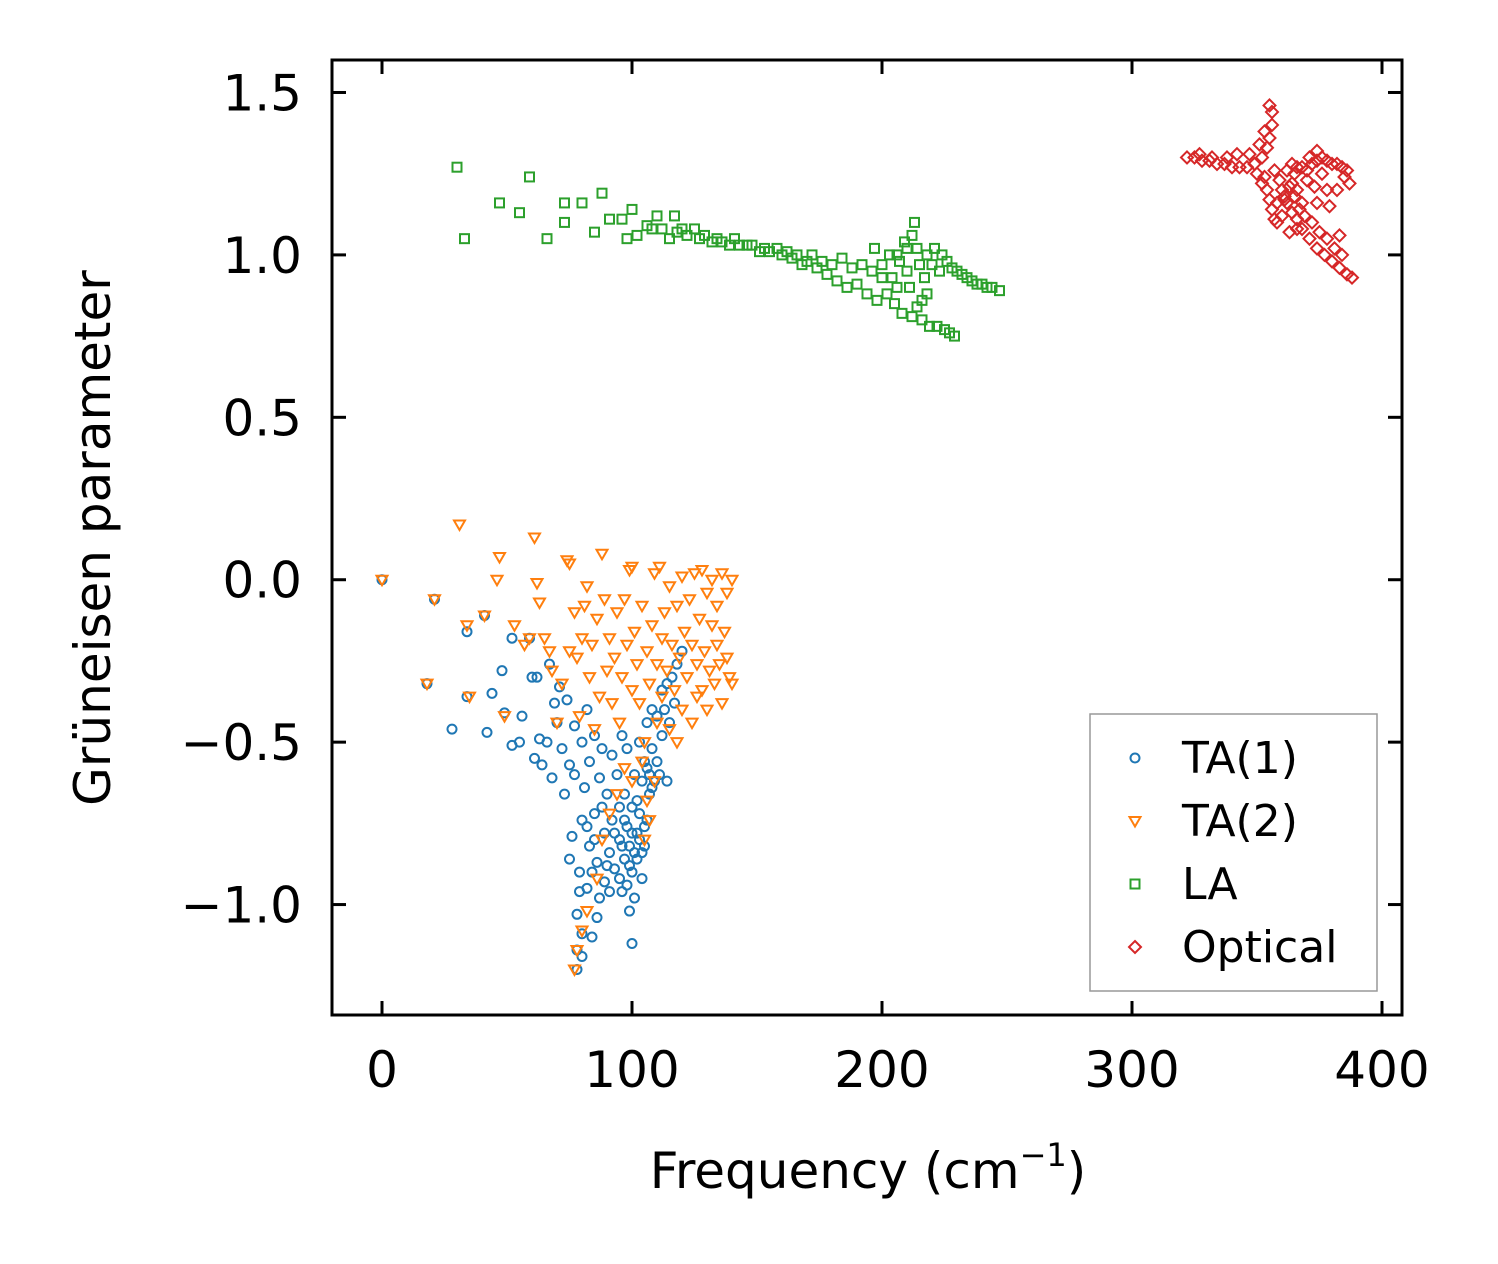 This screenshot has width=1498, height=1264. I want to click on x-tick-label: 200, so click(881, 1070).